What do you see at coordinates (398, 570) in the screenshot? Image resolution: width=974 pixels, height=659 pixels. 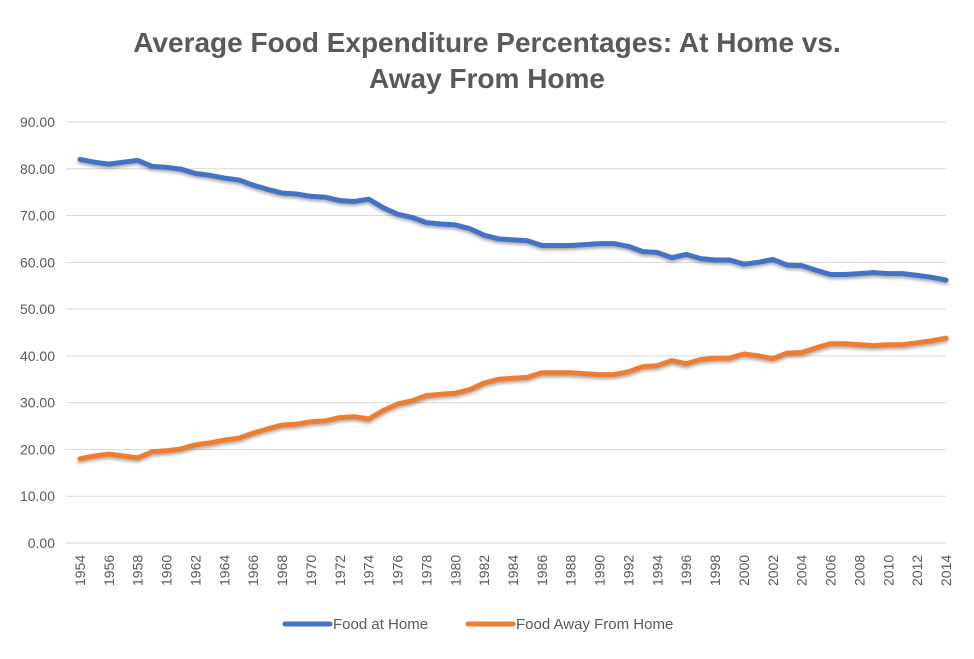 I see `x-tick-label: 1976` at bounding box center [398, 570].